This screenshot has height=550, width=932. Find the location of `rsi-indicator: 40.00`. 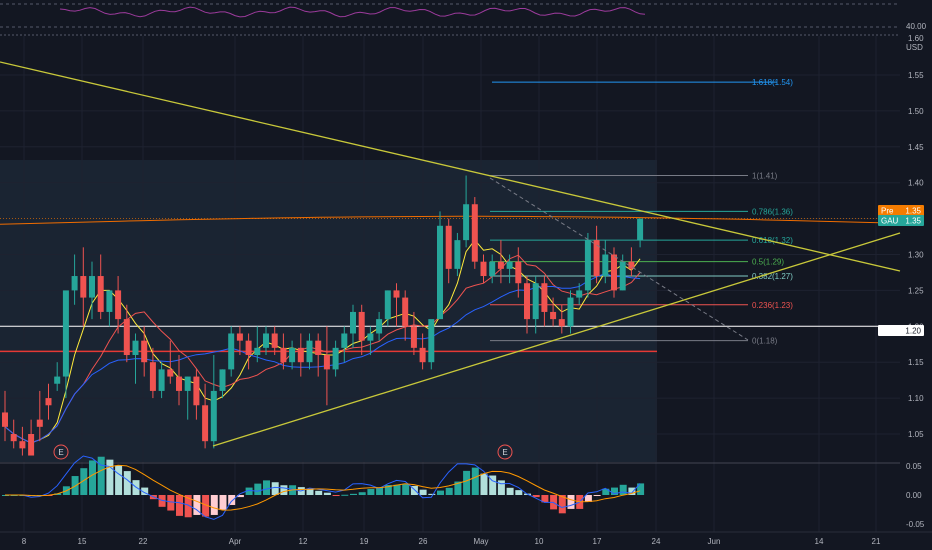

rsi-indicator: 40.00 is located at coordinates (463, 17).